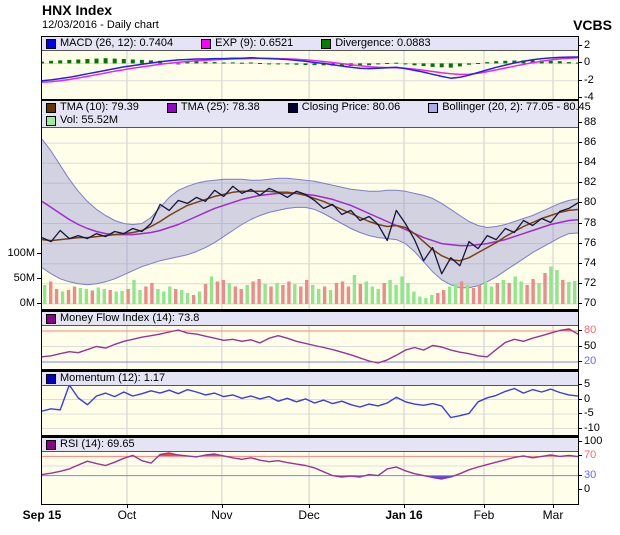 The height and width of the screenshot is (535, 620). Describe the element at coordinates (113, 378) in the screenshot. I see `momentum-legend-label: Momentum (12): 1.17` at that location.